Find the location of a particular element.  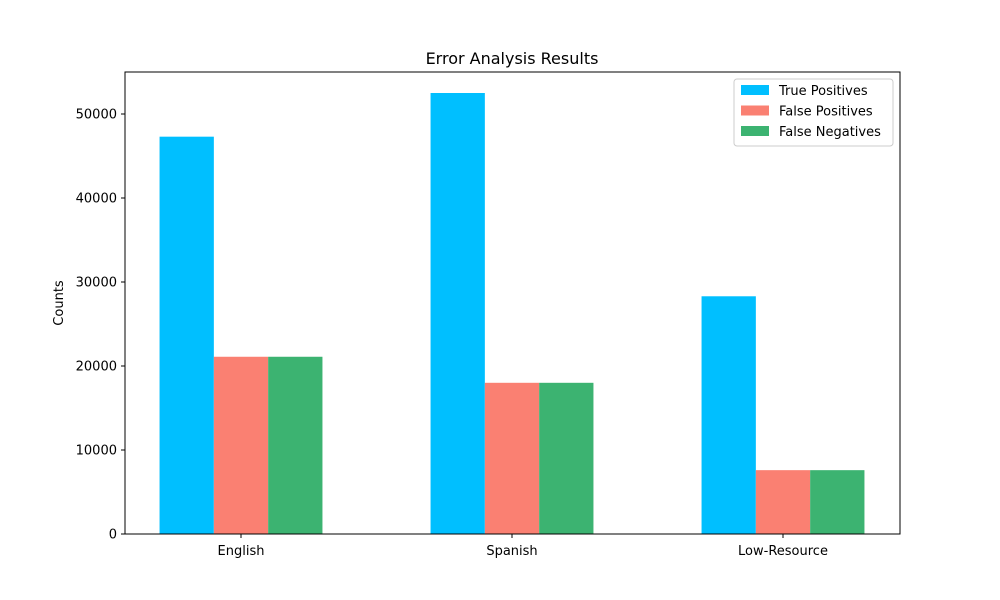

y-axis: 0 10000 20000 30000 40000 50000 is located at coordinates (100, 325).